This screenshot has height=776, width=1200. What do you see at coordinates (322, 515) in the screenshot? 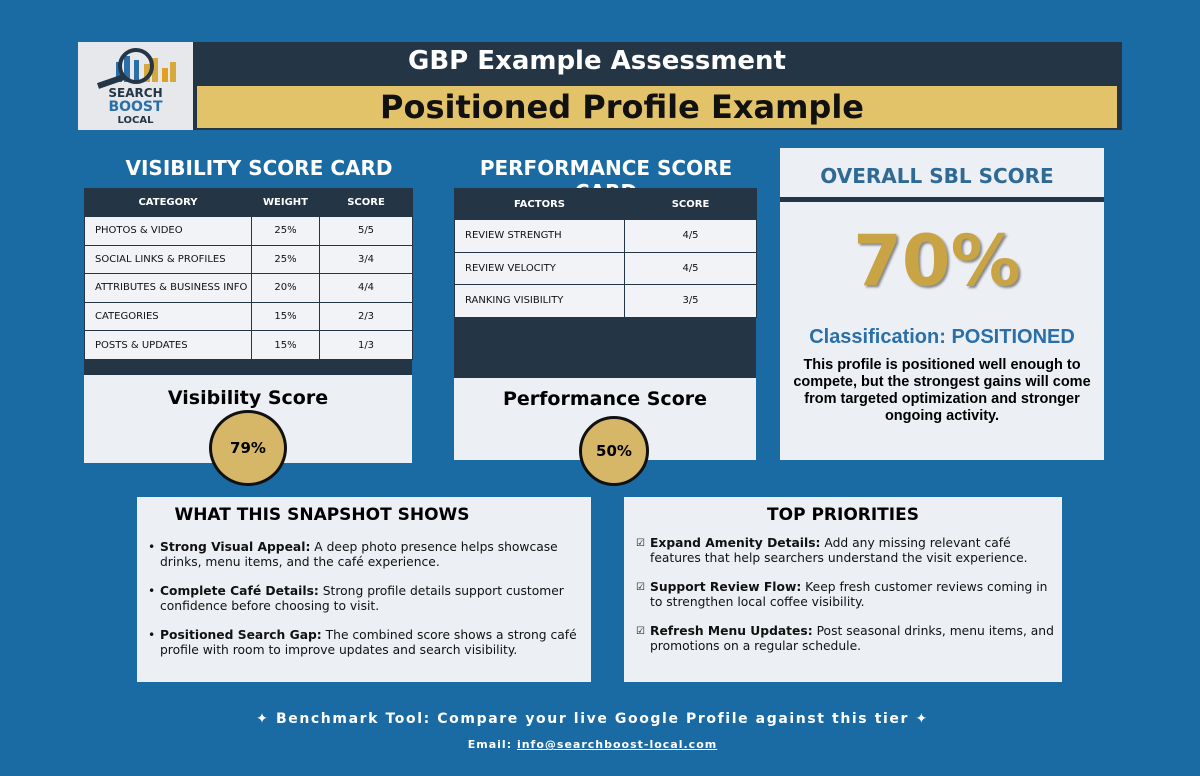
I see `box-heading: WHAT THIS SNAPSHOT SHOWS` at bounding box center [322, 515].